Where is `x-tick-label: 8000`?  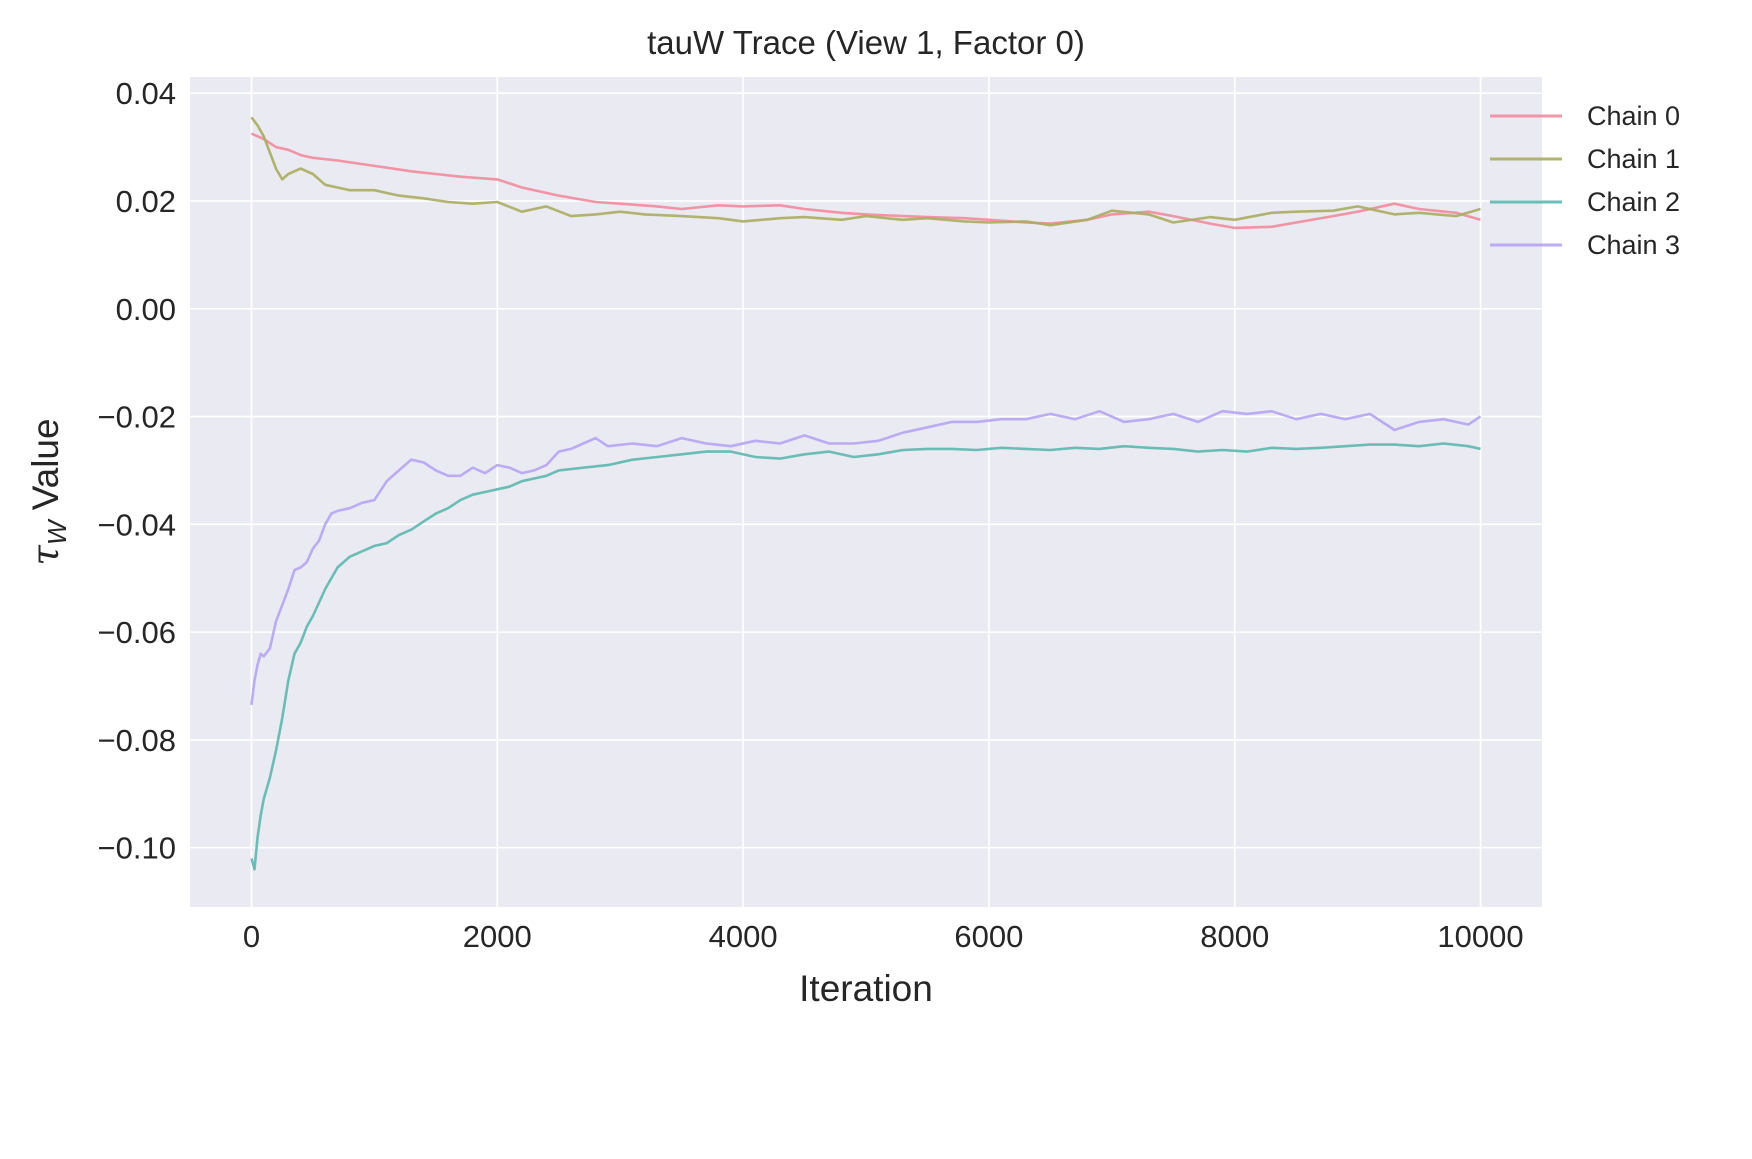
x-tick-label: 8000 is located at coordinates (1234, 936).